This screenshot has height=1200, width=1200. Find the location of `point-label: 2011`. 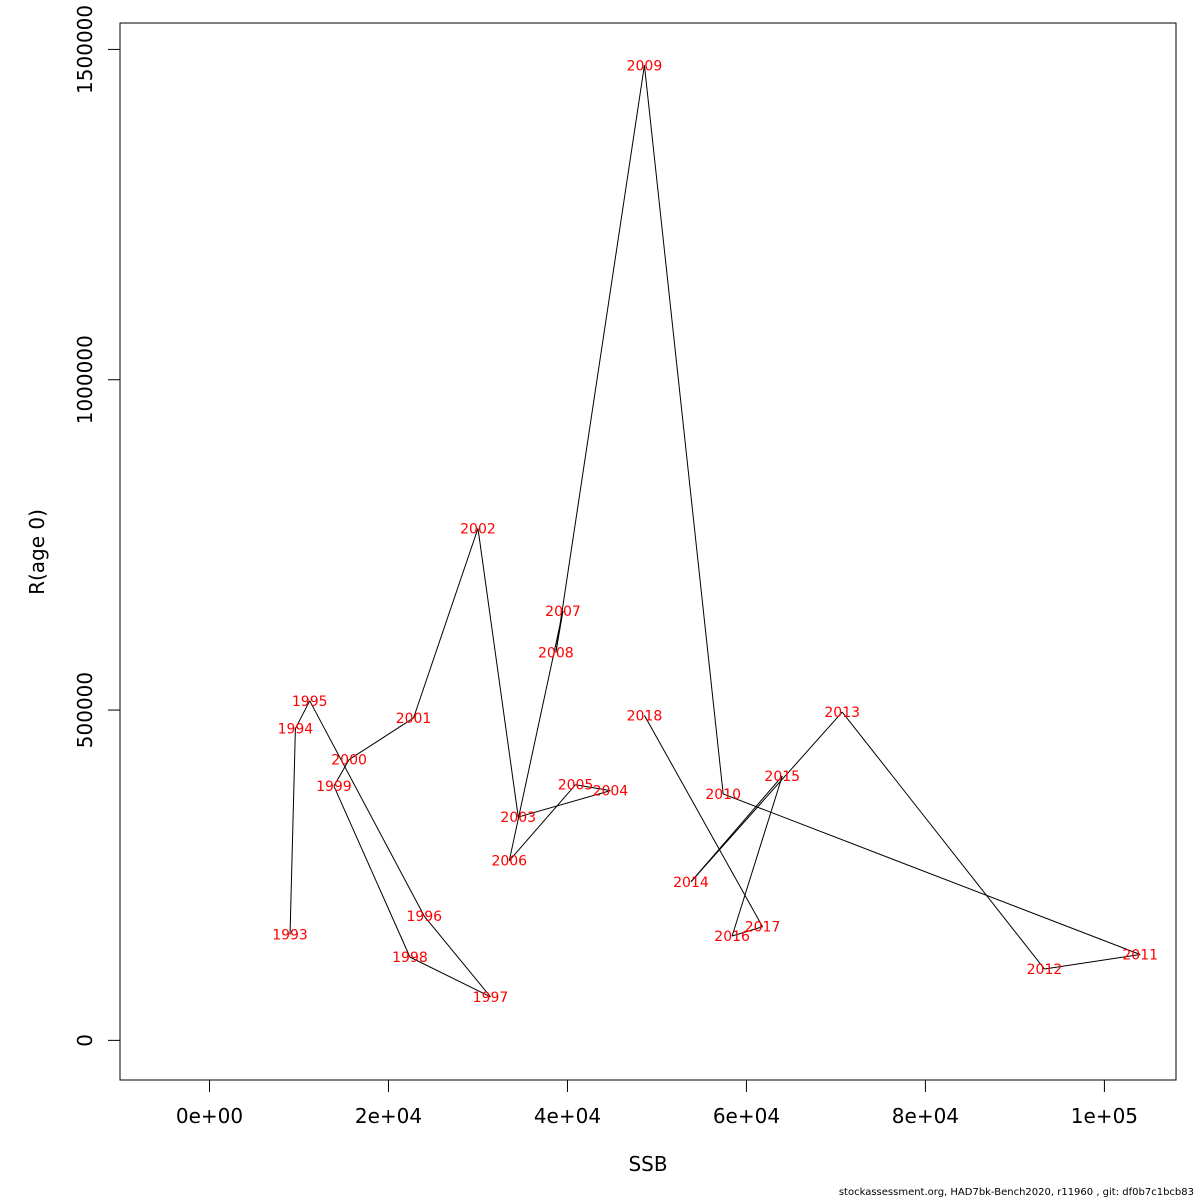

point-label: 2011 is located at coordinates (1140, 955).